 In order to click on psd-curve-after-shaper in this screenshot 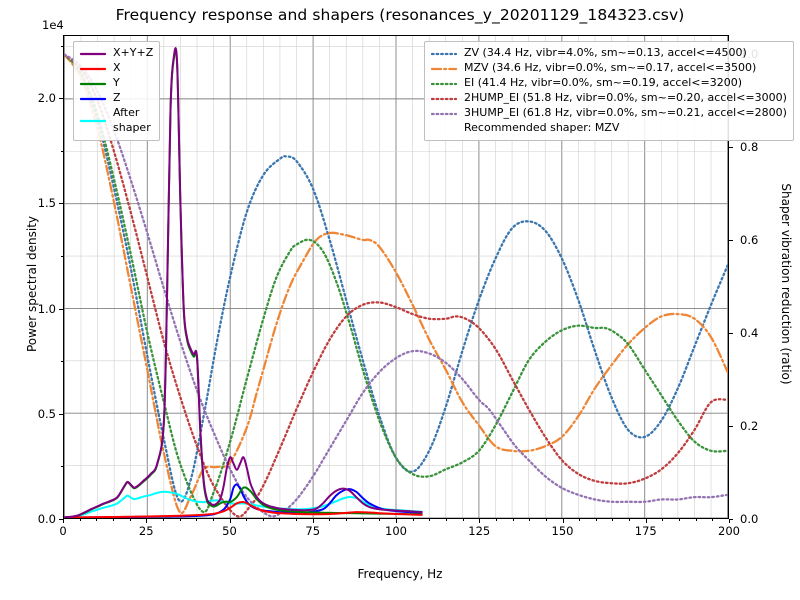, I will do `click(243, 504)`.